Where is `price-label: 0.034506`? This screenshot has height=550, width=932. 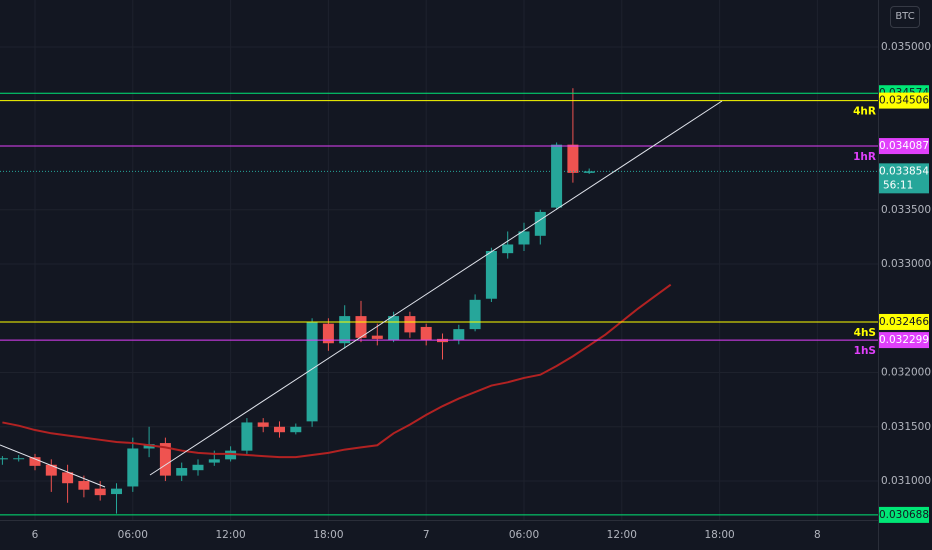 price-label: 0.034506 is located at coordinates (904, 101).